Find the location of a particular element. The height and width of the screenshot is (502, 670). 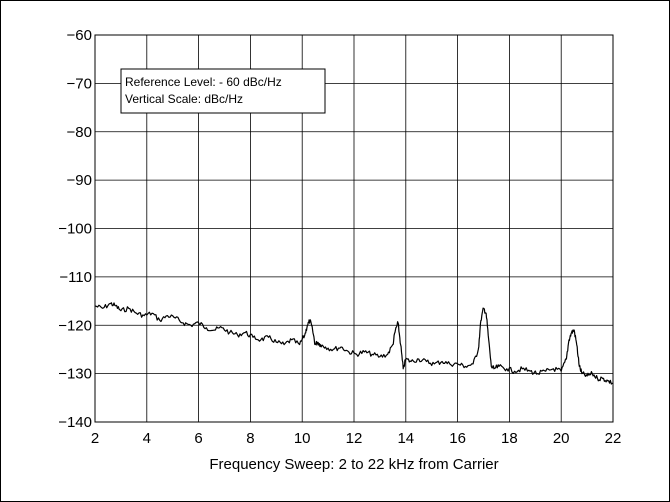

series-line is located at coordinates (353, 343).